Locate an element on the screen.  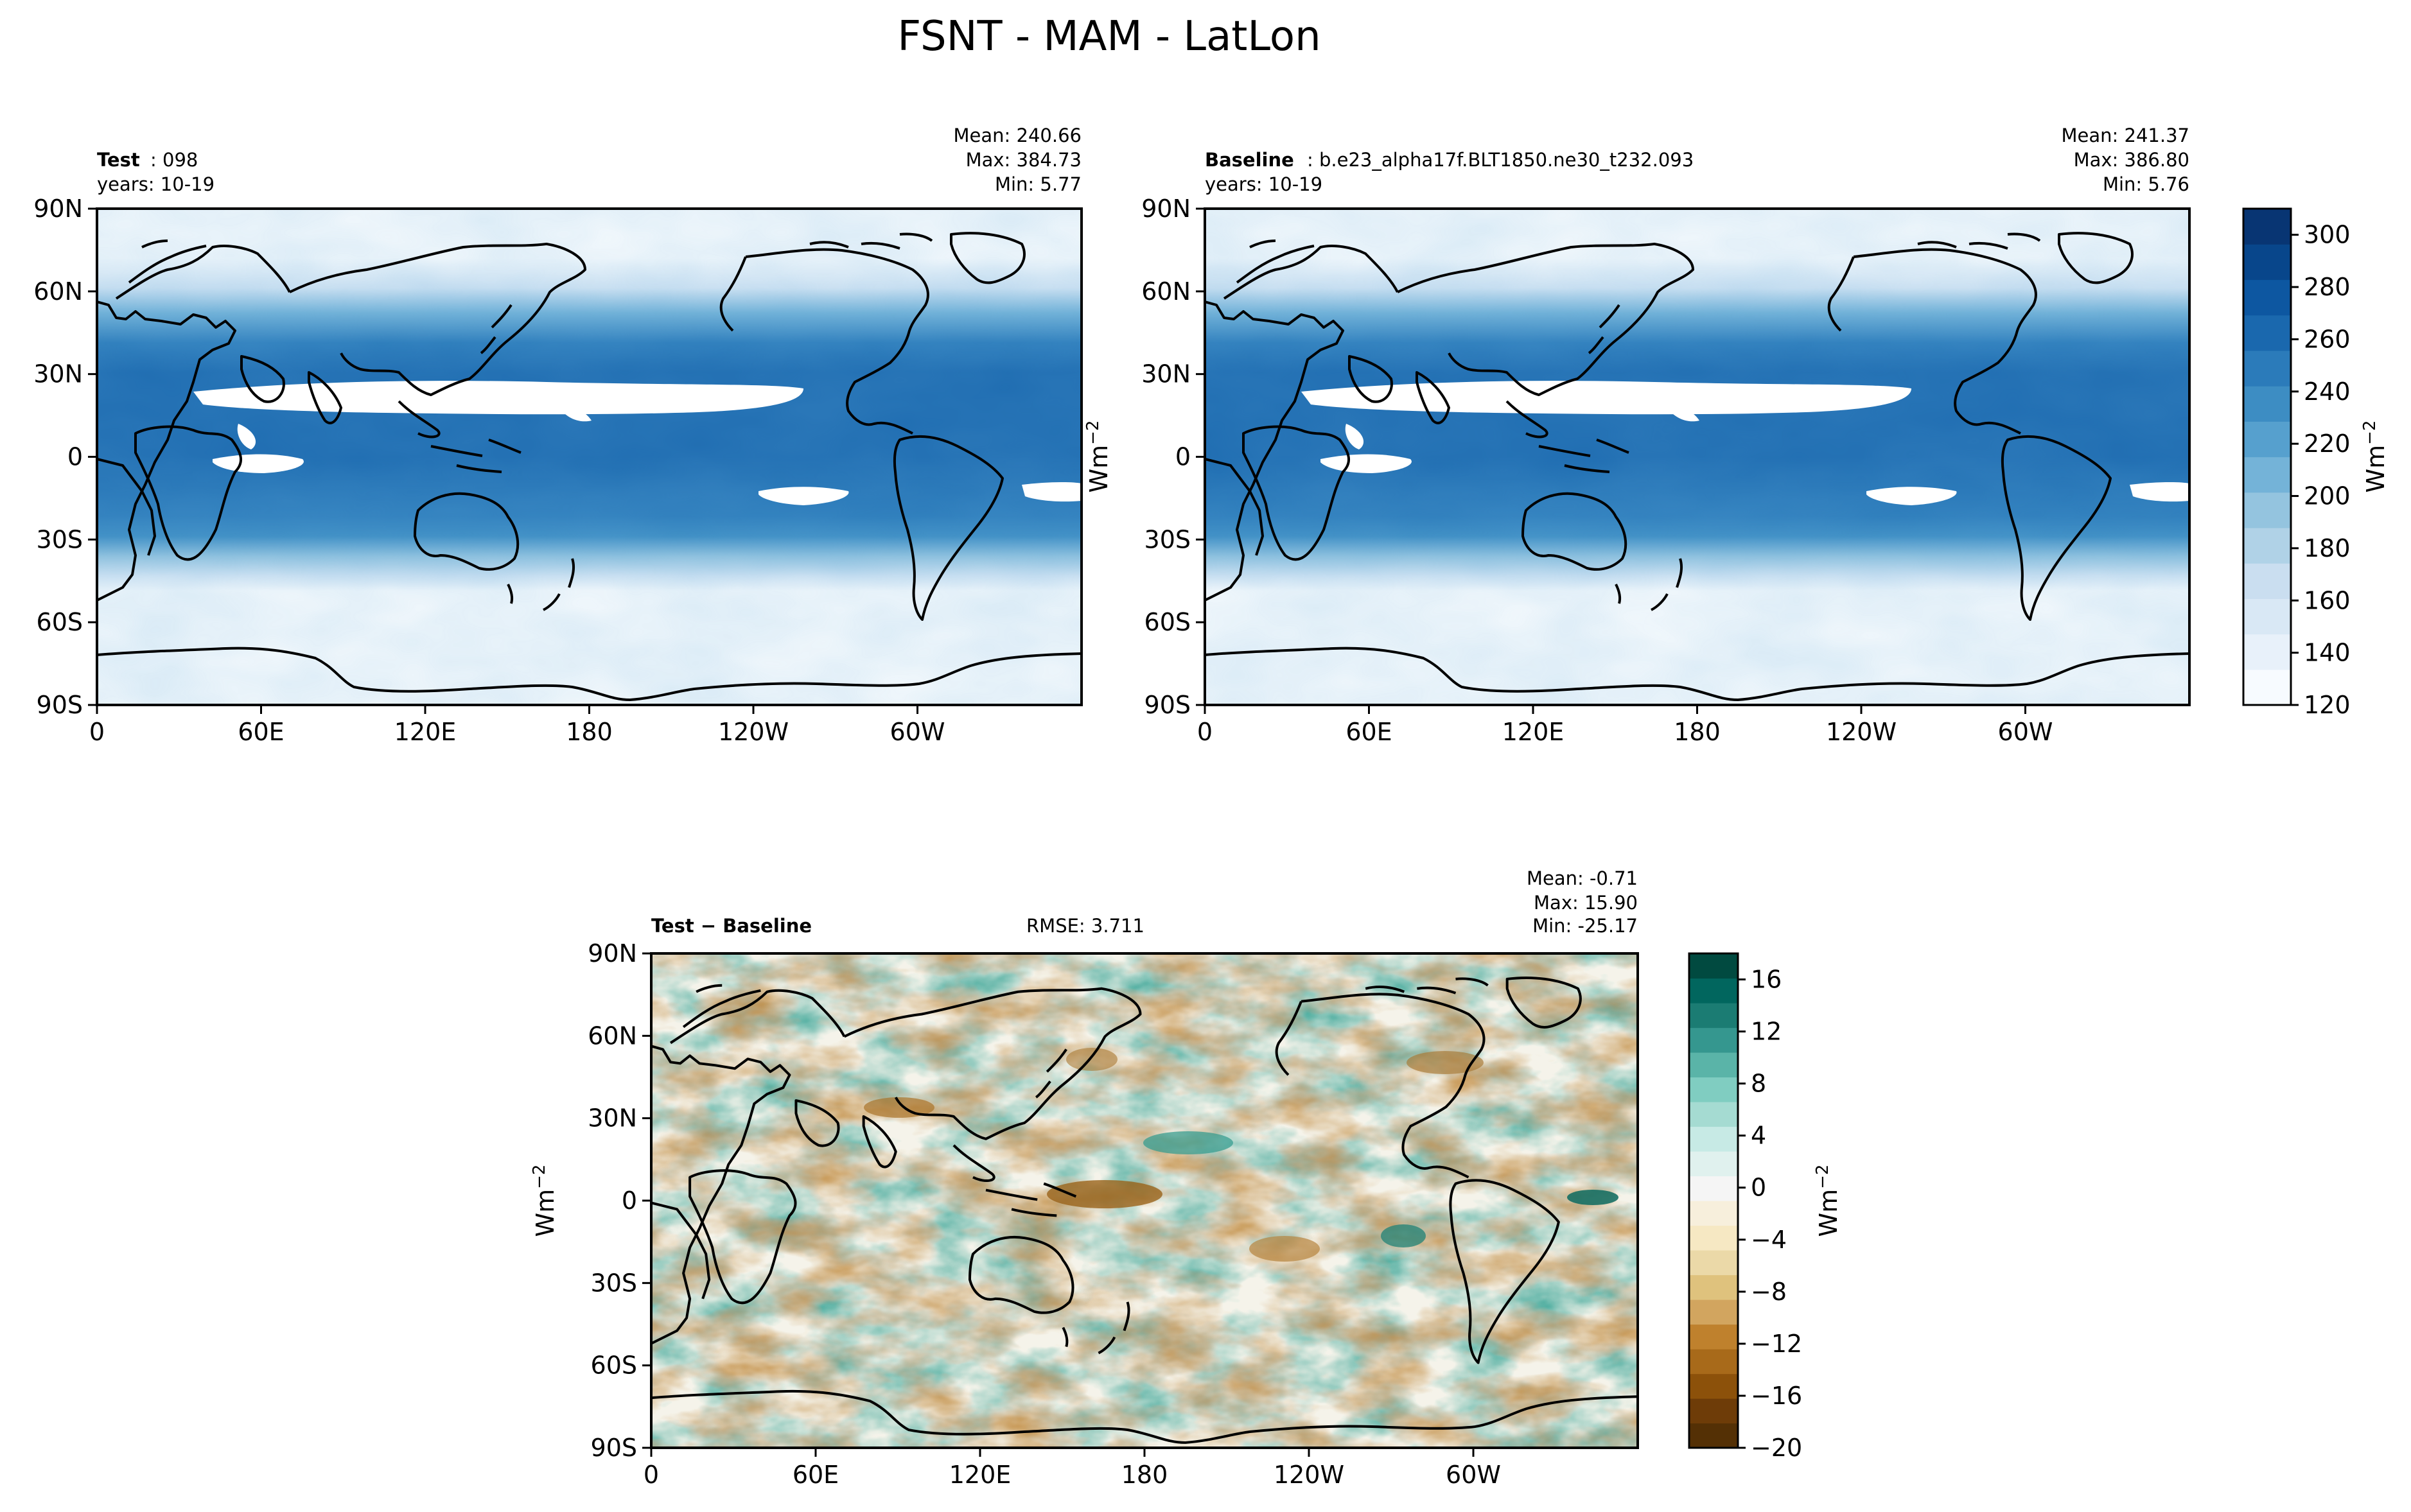
test-ytick-label: 0 is located at coordinates (75, 457).